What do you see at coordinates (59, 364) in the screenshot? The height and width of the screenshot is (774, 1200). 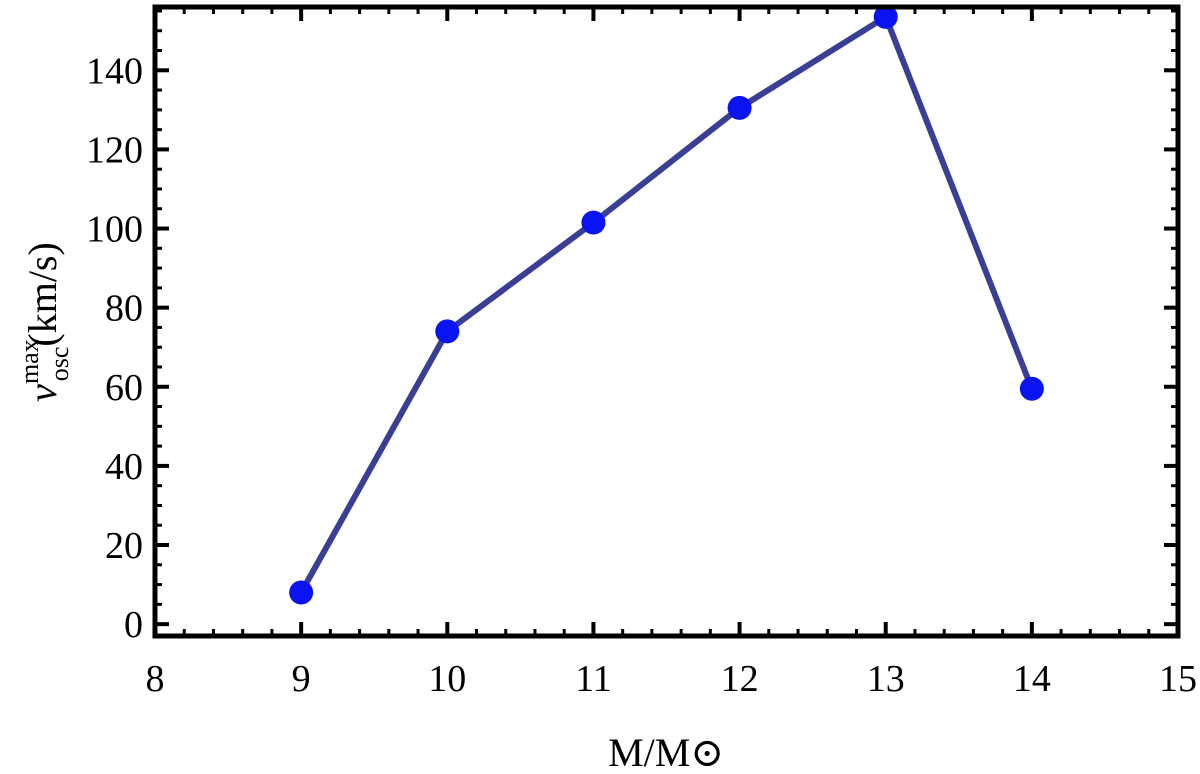 I see `y-axis-subscript: osc` at bounding box center [59, 364].